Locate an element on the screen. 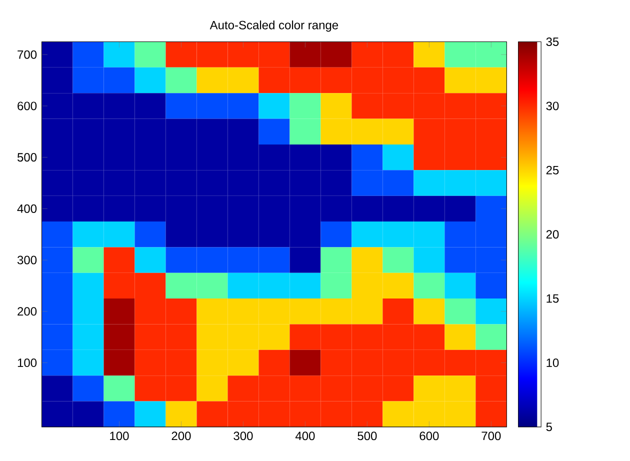  color-bar-label: 15 is located at coordinates (552, 298).